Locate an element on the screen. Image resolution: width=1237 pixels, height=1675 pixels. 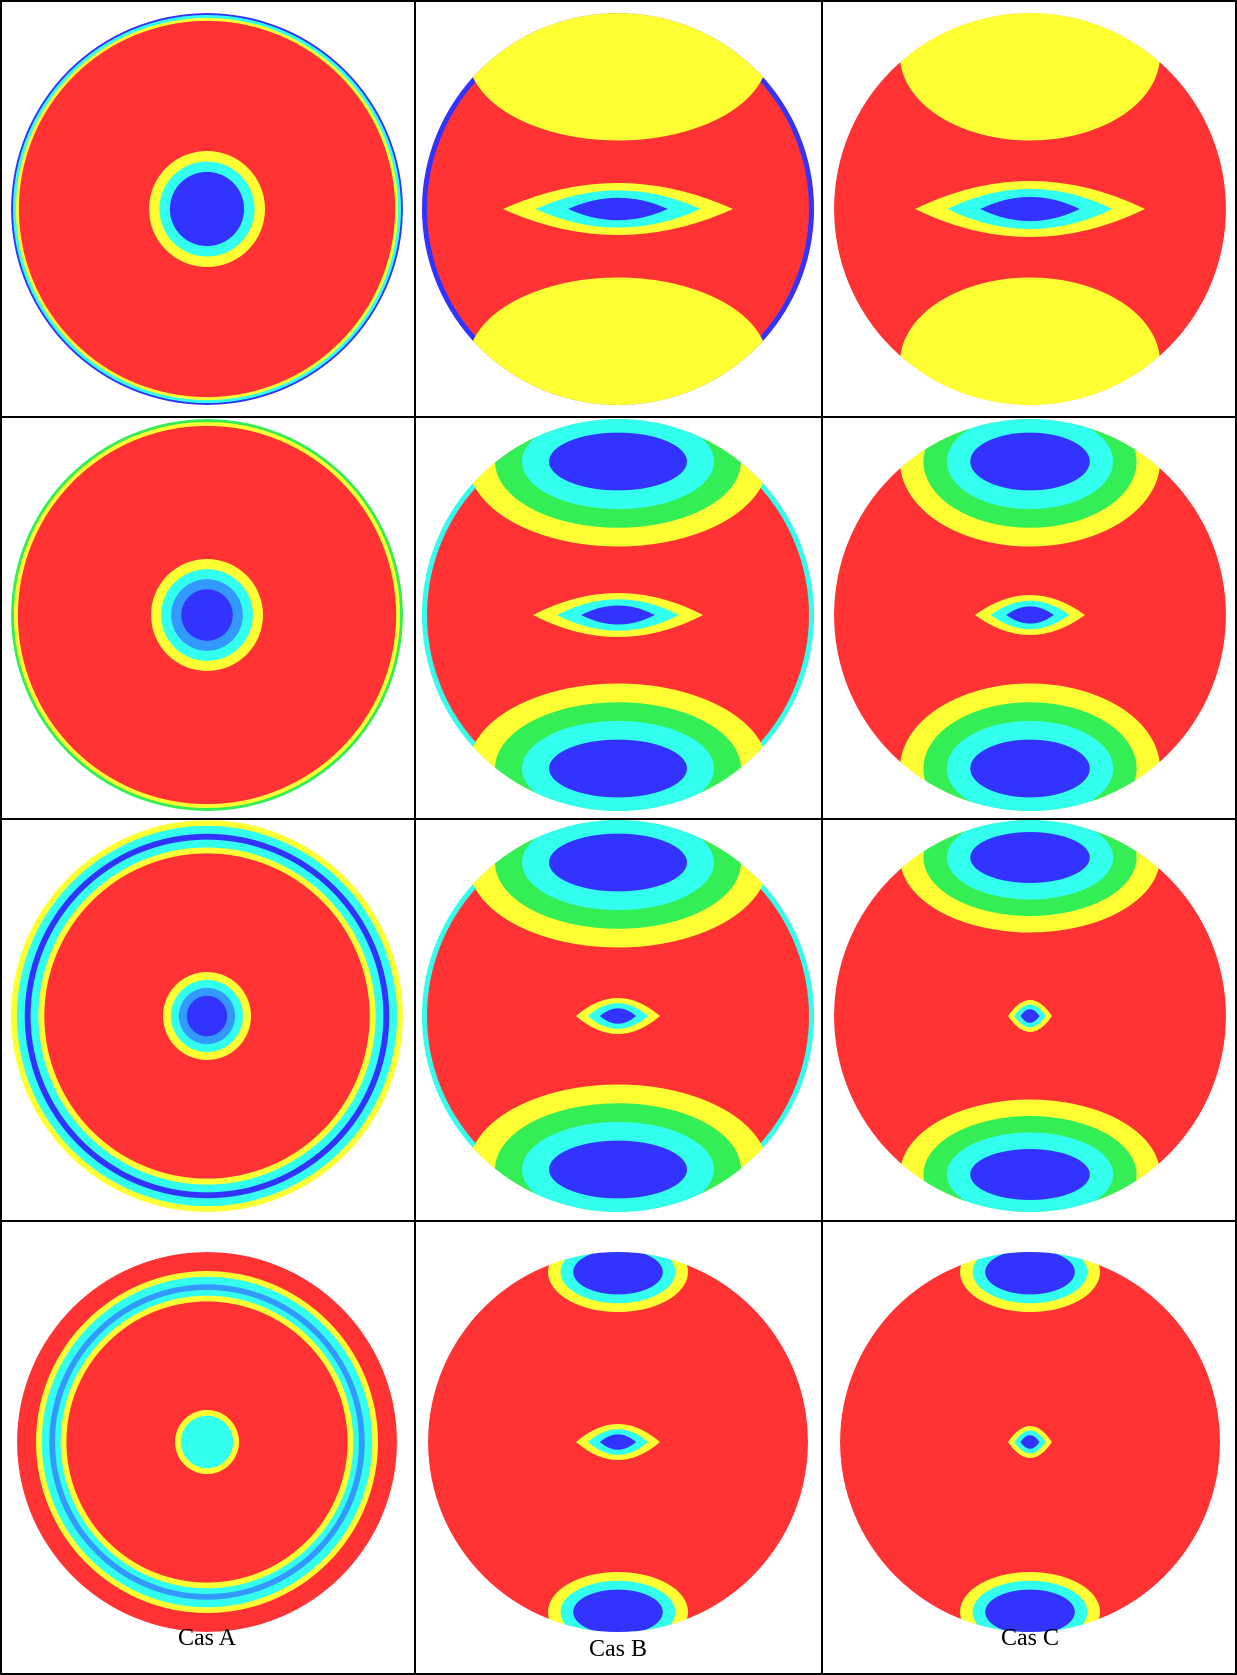
caption: Cas C is located at coordinates (1030, 1638).